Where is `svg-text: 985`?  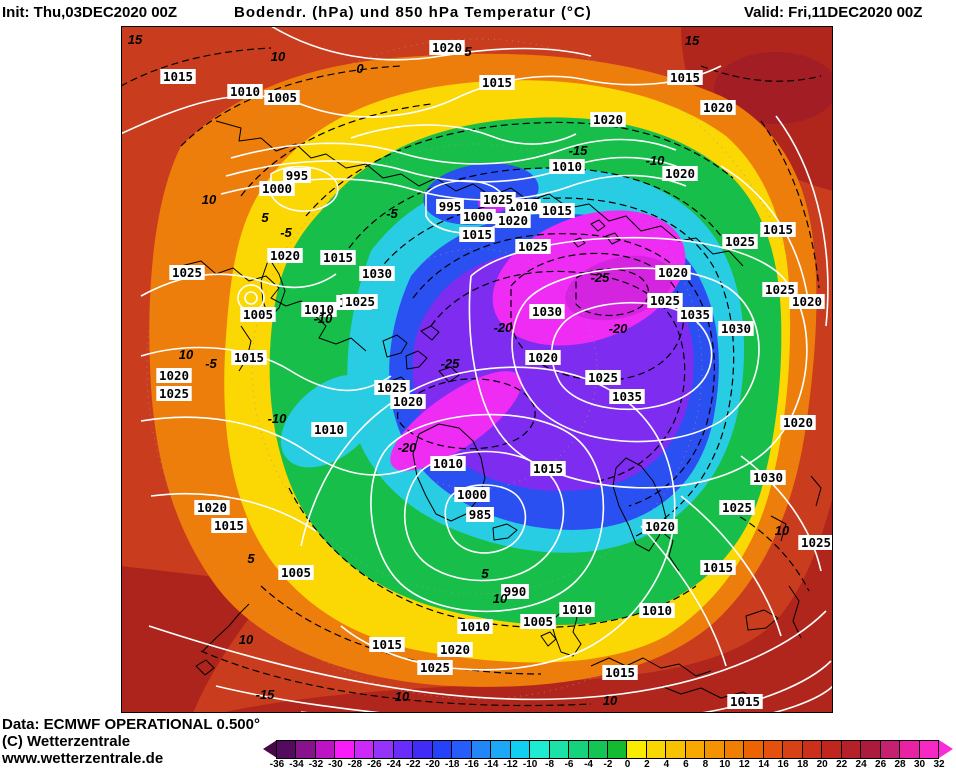
svg-text: 985 is located at coordinates (480, 514).